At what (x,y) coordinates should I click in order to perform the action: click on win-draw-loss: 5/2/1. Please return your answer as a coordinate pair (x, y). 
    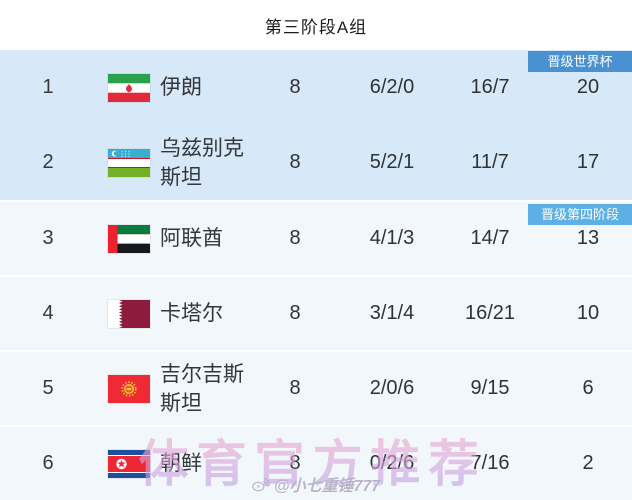
    Looking at the image, I should click on (392, 162).